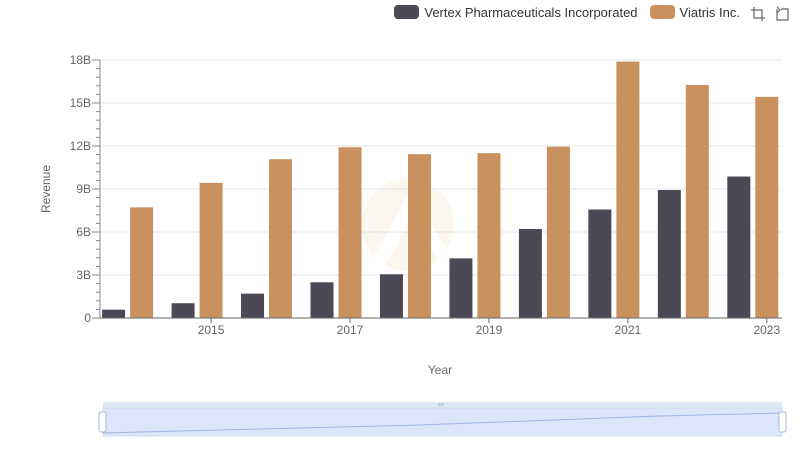 This screenshot has height=461, width=800. What do you see at coordinates (183, 310) in the screenshot?
I see `bar-vertex-2015` at bounding box center [183, 310].